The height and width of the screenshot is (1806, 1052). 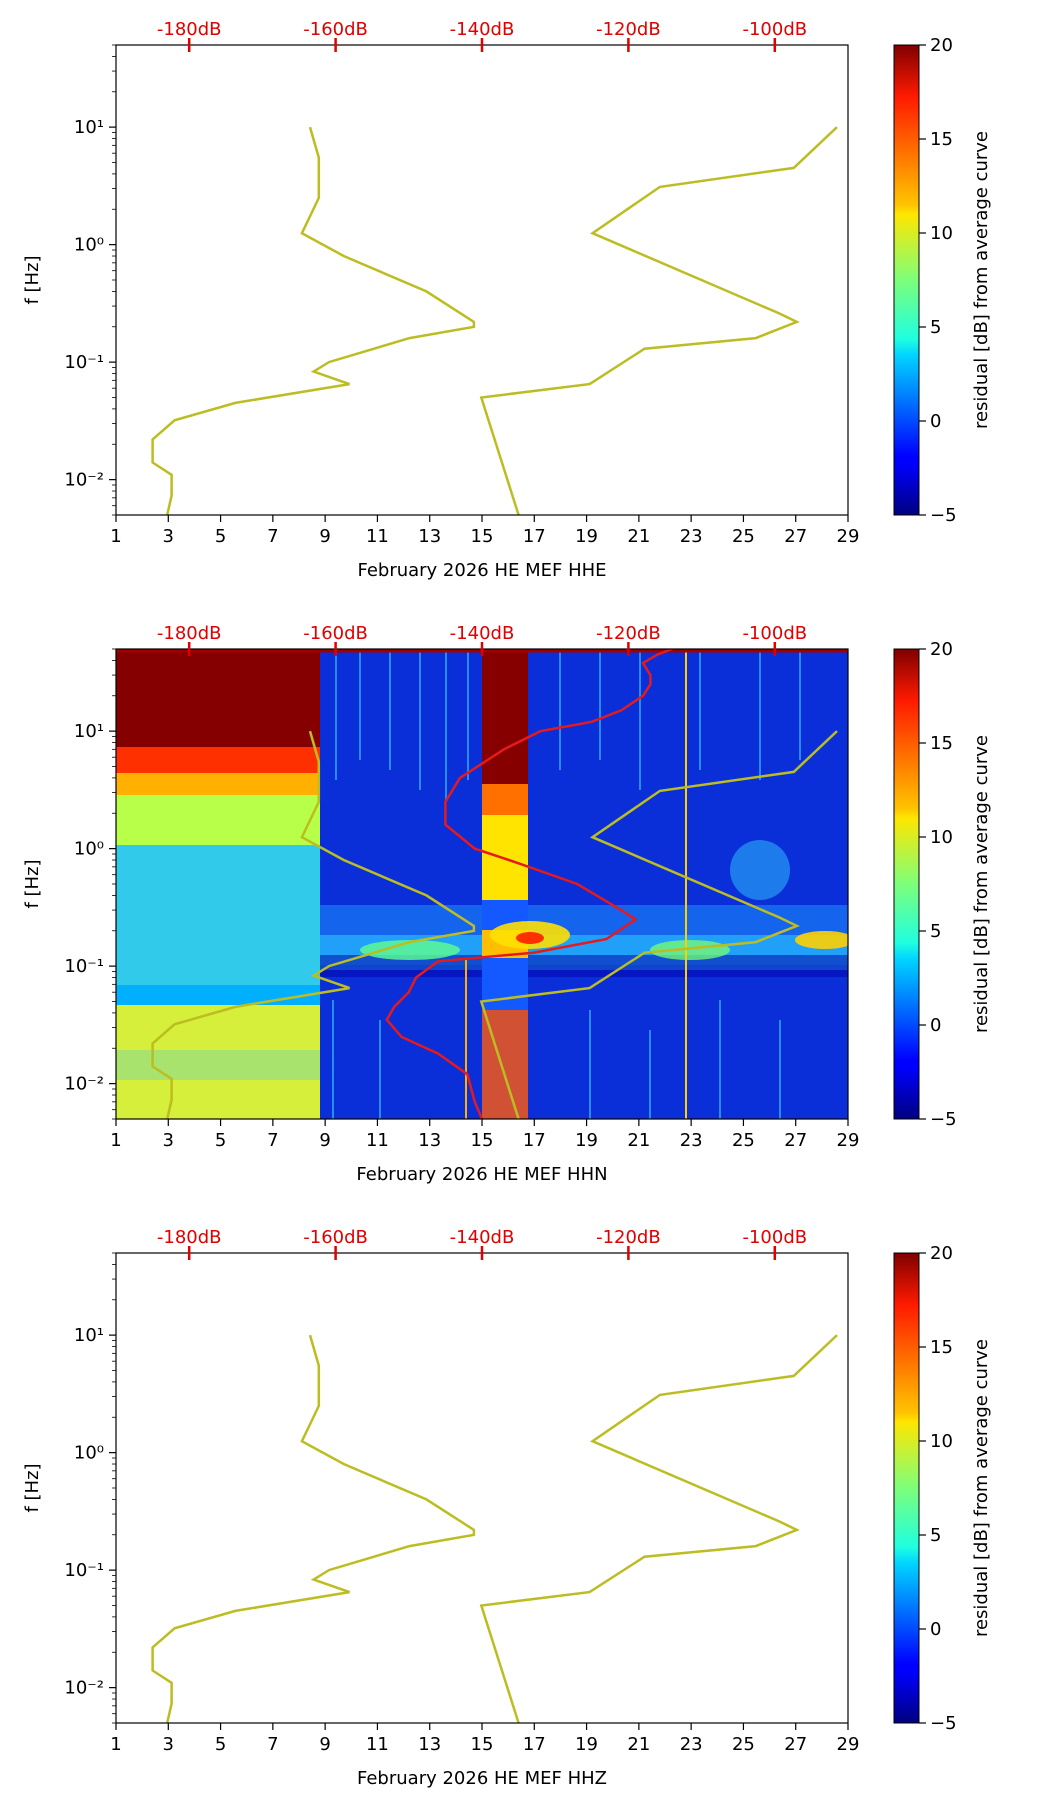 What do you see at coordinates (218, 995) in the screenshot?
I see `loud-period-1-gap` at bounding box center [218, 995].